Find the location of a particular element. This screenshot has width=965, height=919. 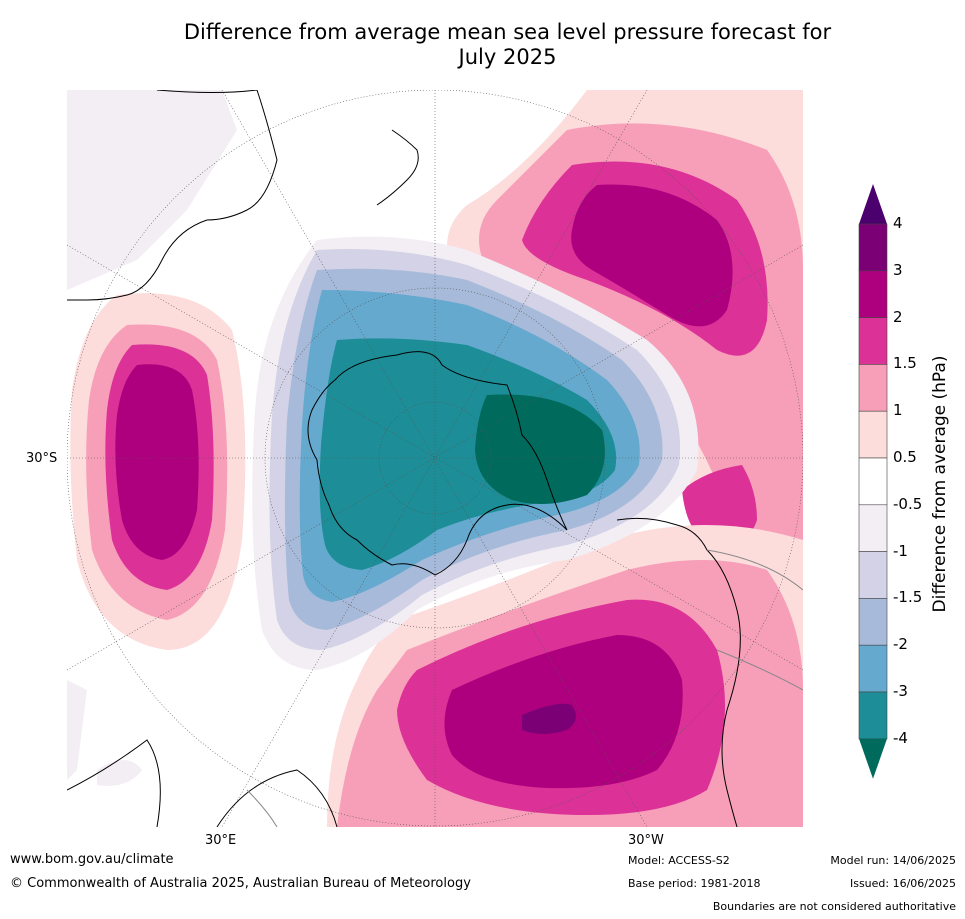

colorbar-tick-label: 1.5 is located at coordinates (905, 363).